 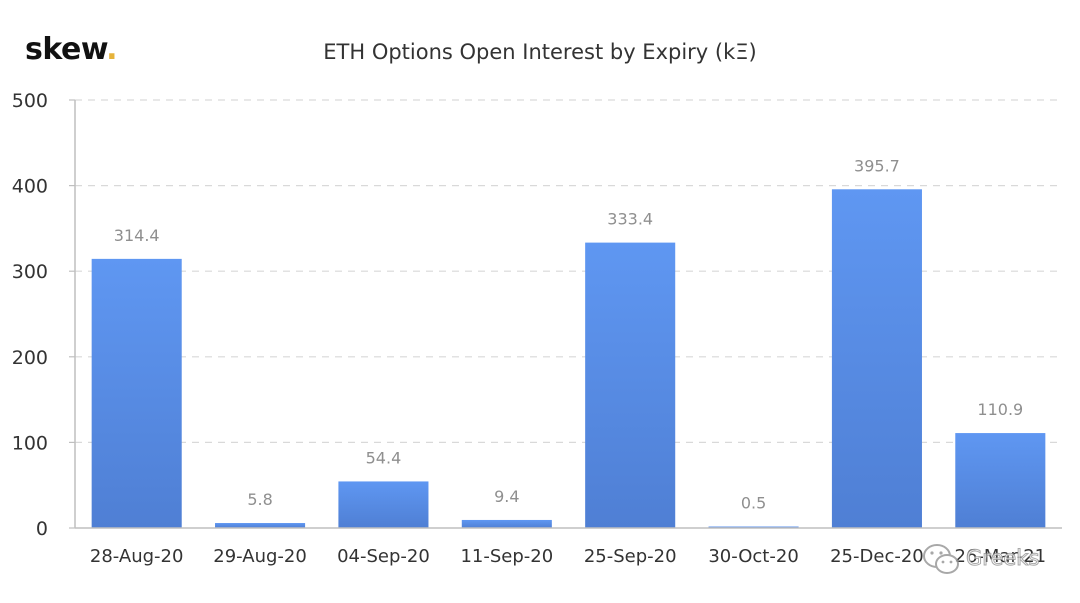 I want to click on x-tick-label: 25-Sep-20, so click(x=630, y=556).